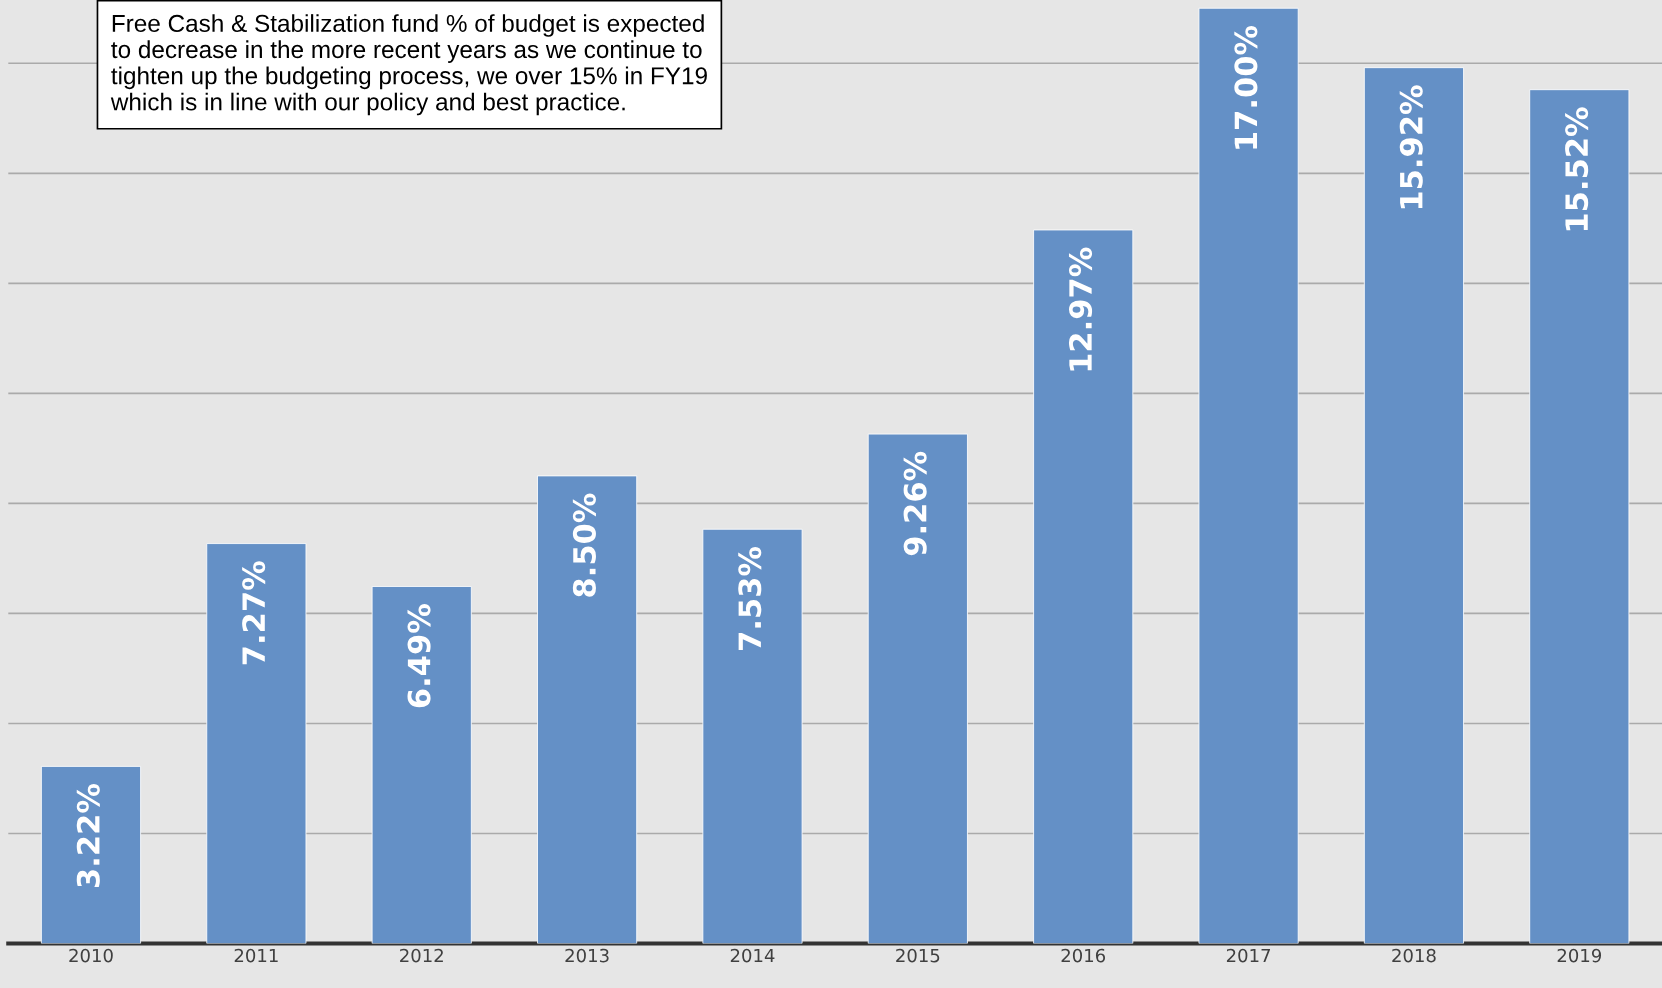  I want to click on x-tick-label: 2017, so click(1248, 955).